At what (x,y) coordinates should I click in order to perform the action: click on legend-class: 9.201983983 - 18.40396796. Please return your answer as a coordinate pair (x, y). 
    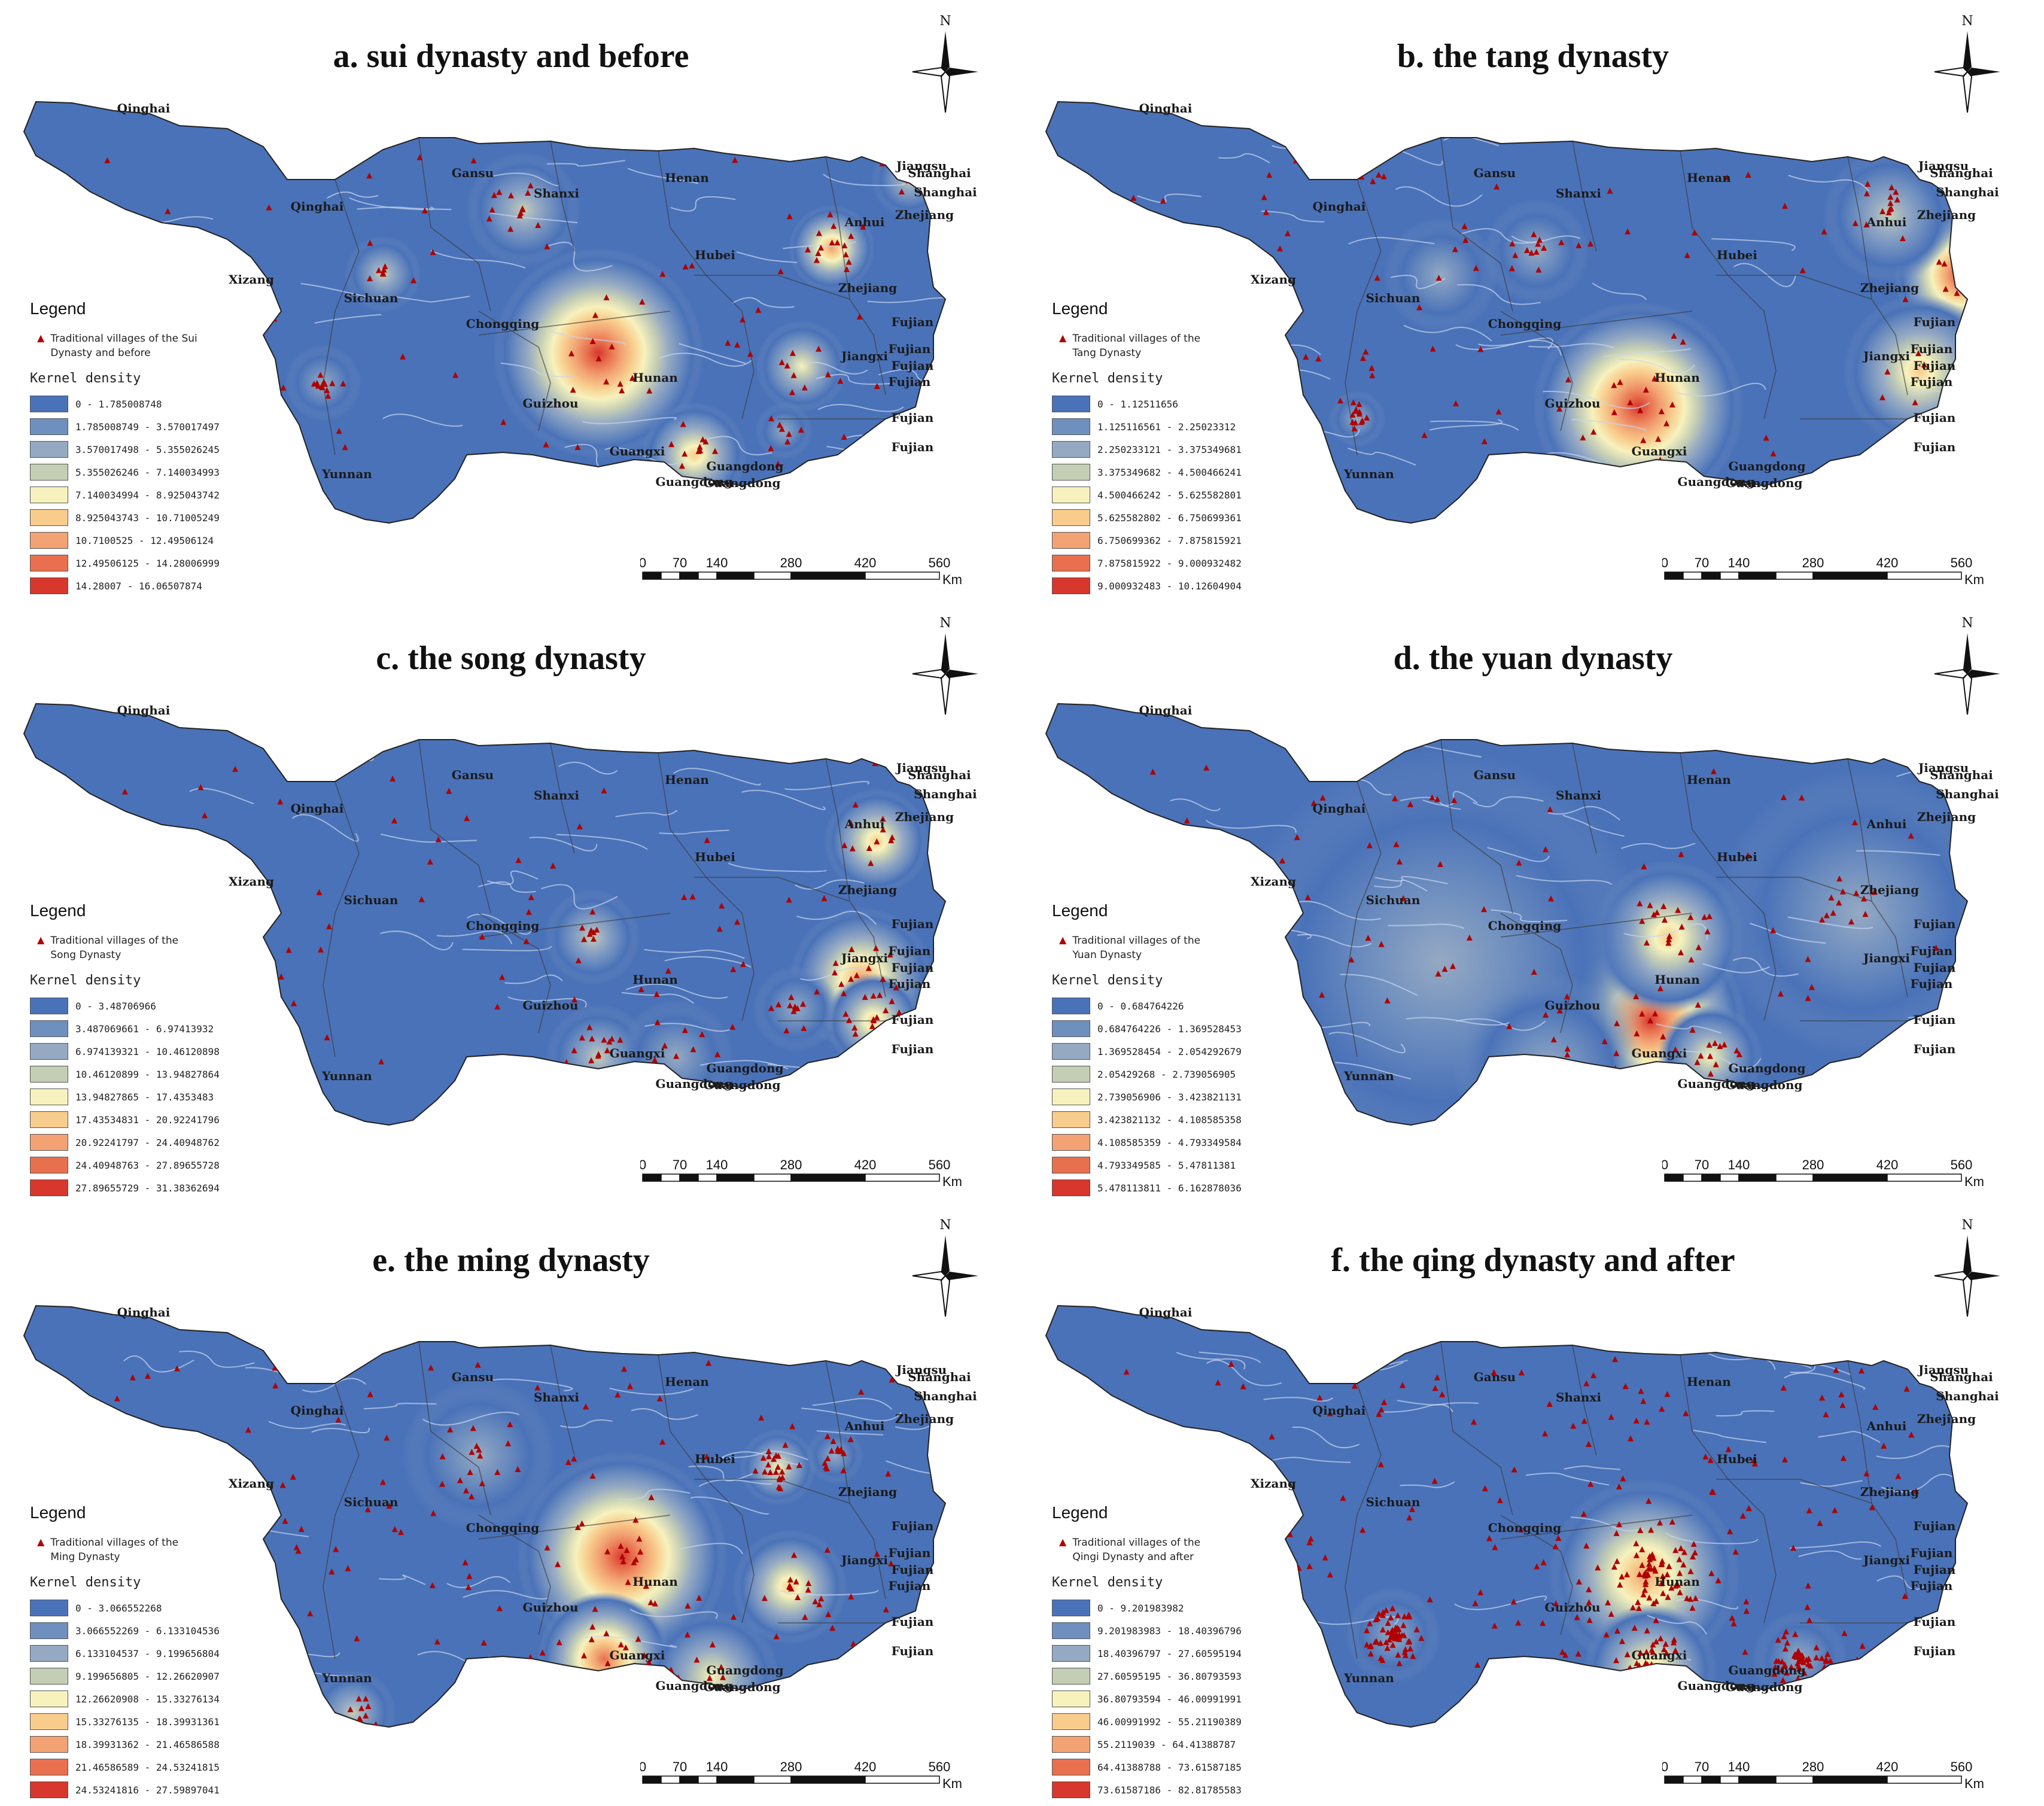
    Looking at the image, I should click on (1177, 1630).